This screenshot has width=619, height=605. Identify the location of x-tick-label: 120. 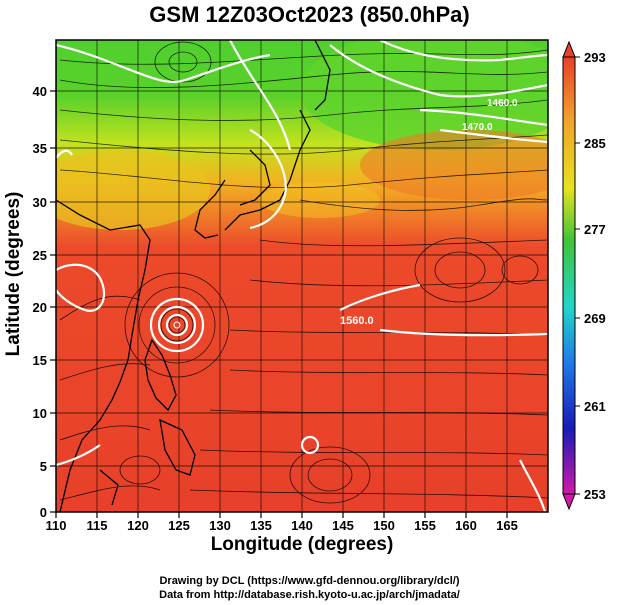
(138, 525).